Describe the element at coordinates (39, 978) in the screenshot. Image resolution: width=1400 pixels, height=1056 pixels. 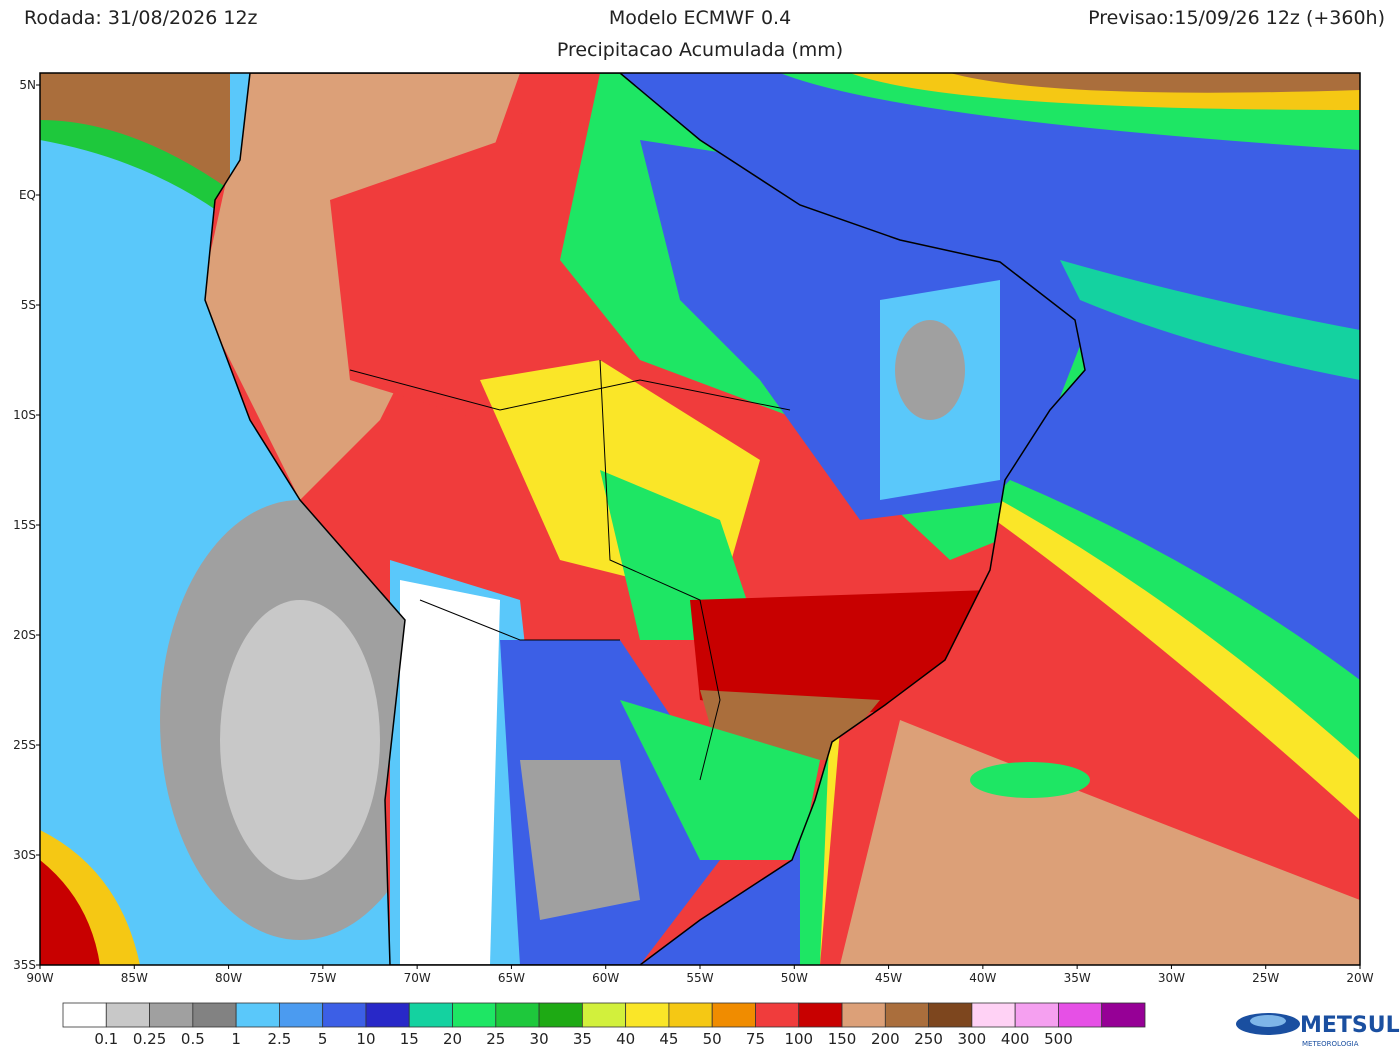
I see `lon-label: 90W` at that location.